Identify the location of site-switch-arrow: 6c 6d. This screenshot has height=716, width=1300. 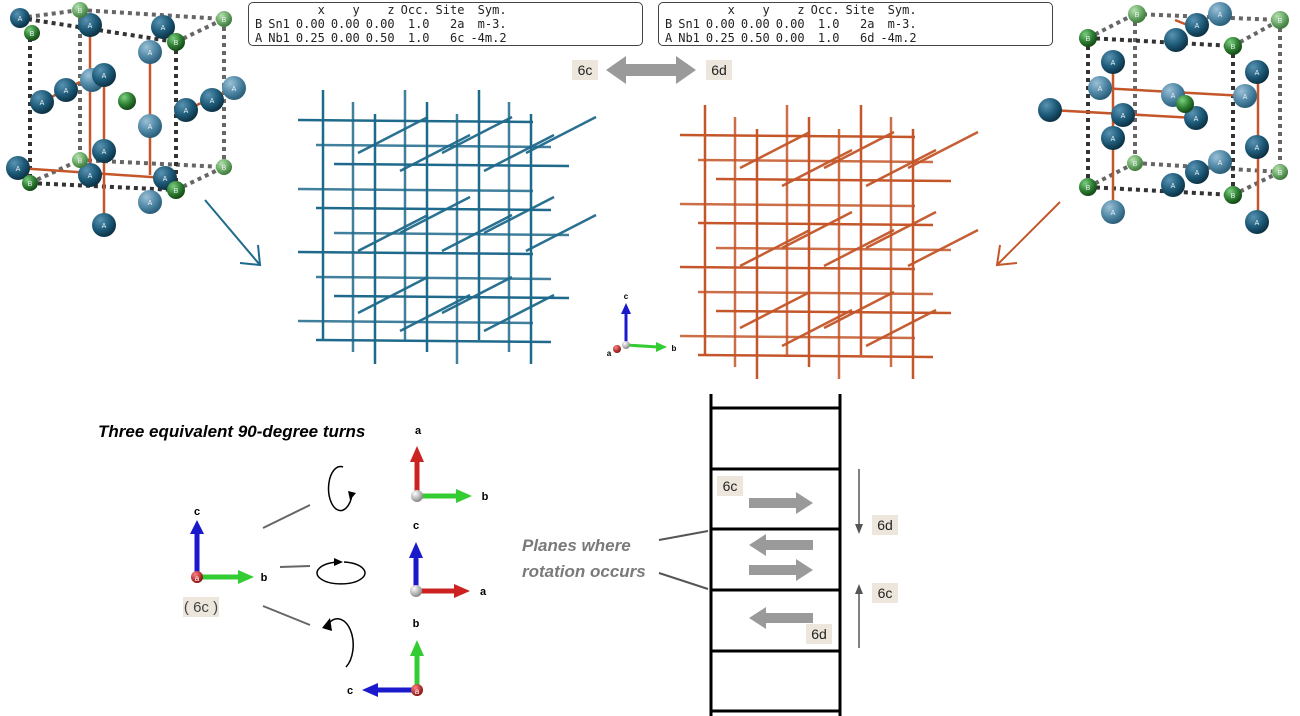
(652, 70).